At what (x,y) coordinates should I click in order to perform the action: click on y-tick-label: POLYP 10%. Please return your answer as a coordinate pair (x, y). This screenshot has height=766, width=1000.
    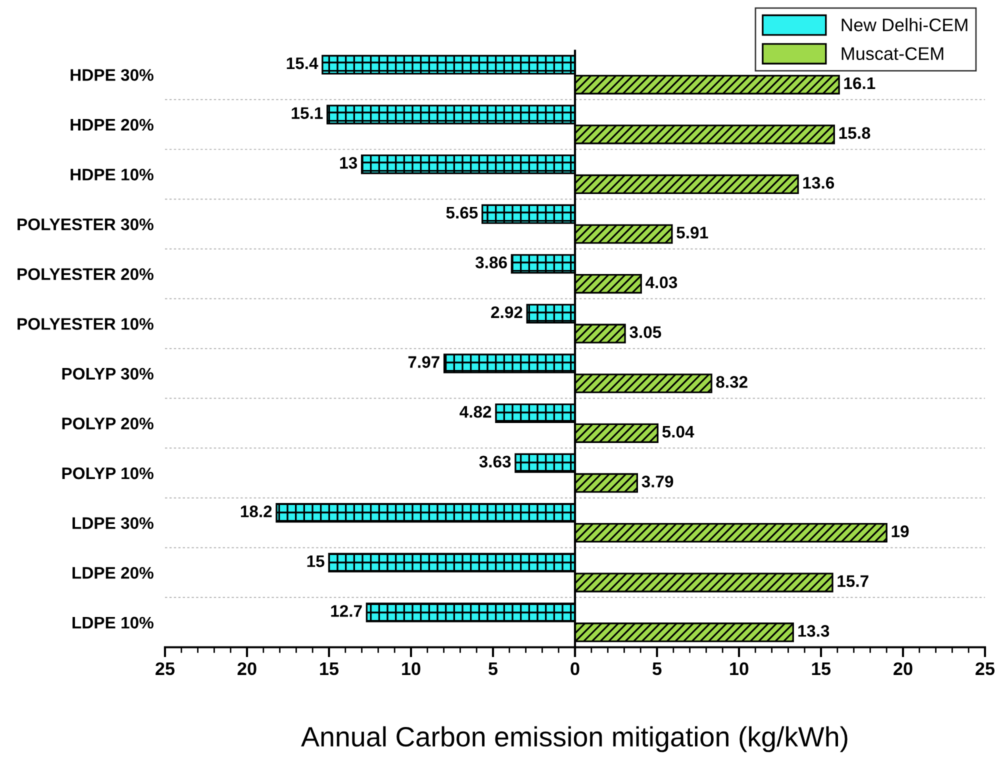
    Looking at the image, I should click on (108, 473).